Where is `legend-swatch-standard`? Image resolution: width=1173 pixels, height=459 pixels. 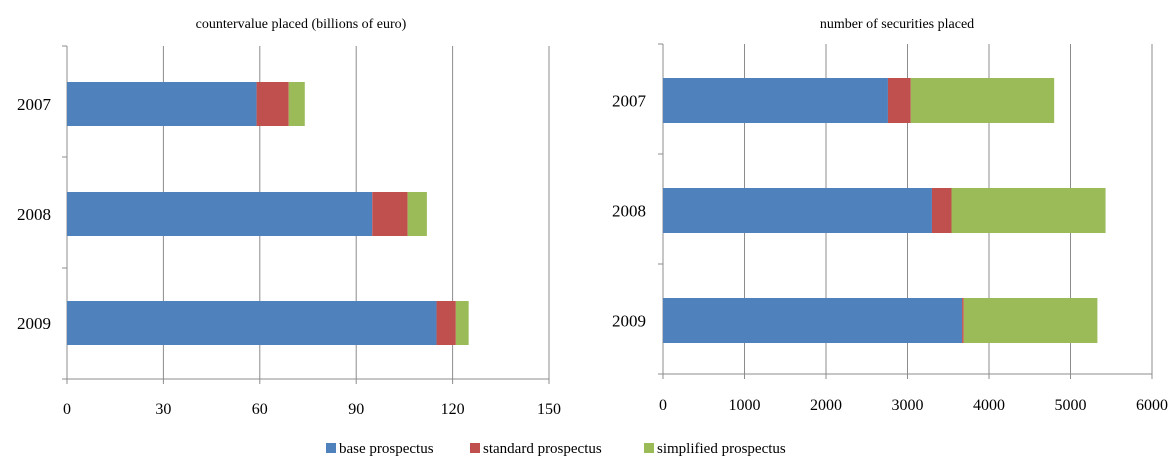
legend-swatch-standard is located at coordinates (475, 448).